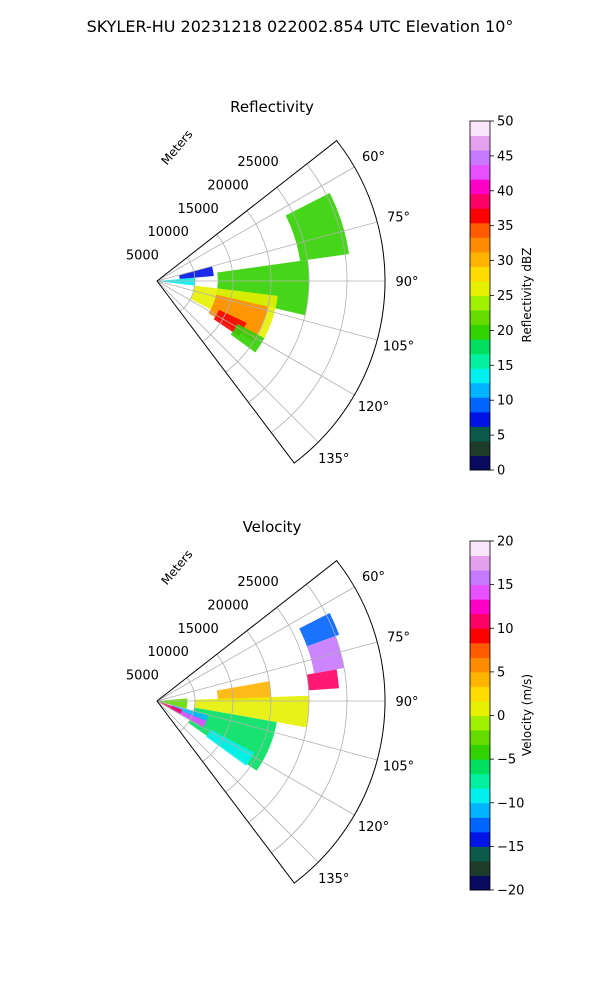 This screenshot has height=1000, width=600. What do you see at coordinates (373, 827) in the screenshot?
I see `azimuth-tick-label: 120°` at bounding box center [373, 827].